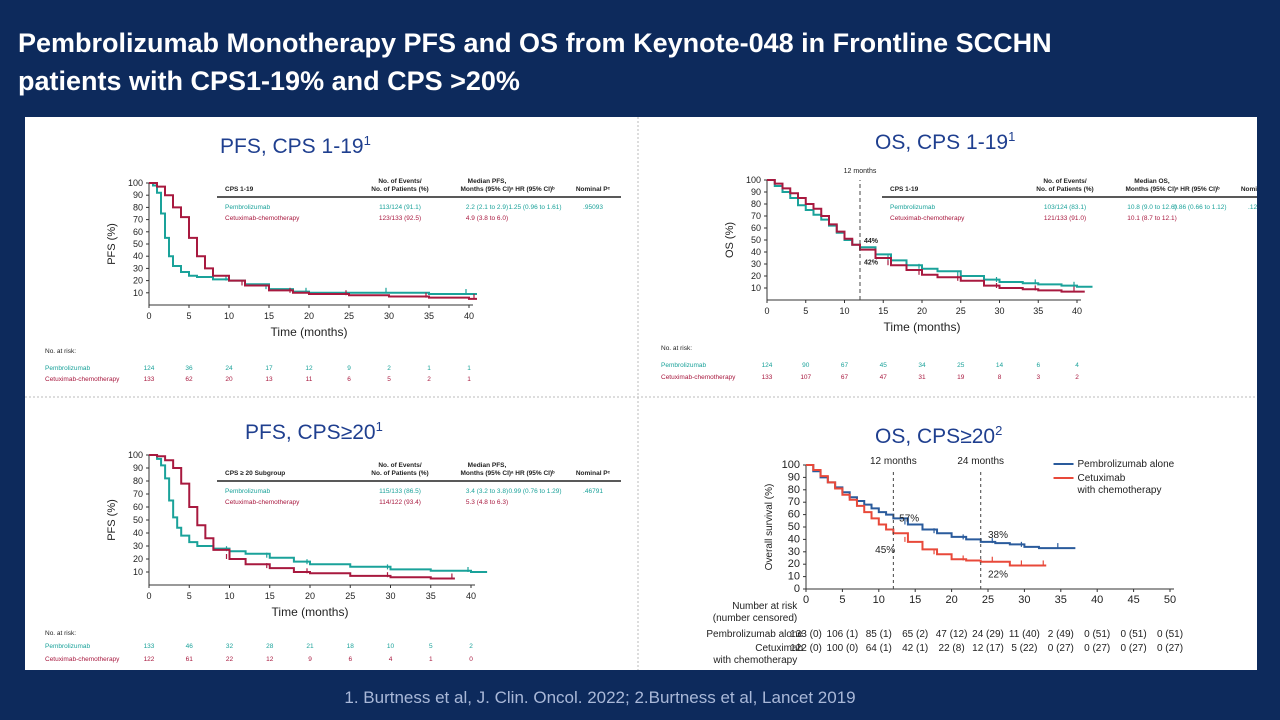 Image resolution: width=1280 pixels, height=720 pixels. What do you see at coordinates (684, 365) in the screenshot?
I see `os-cps1-19-at-risk-row-name: Pembrolizumab` at bounding box center [684, 365].